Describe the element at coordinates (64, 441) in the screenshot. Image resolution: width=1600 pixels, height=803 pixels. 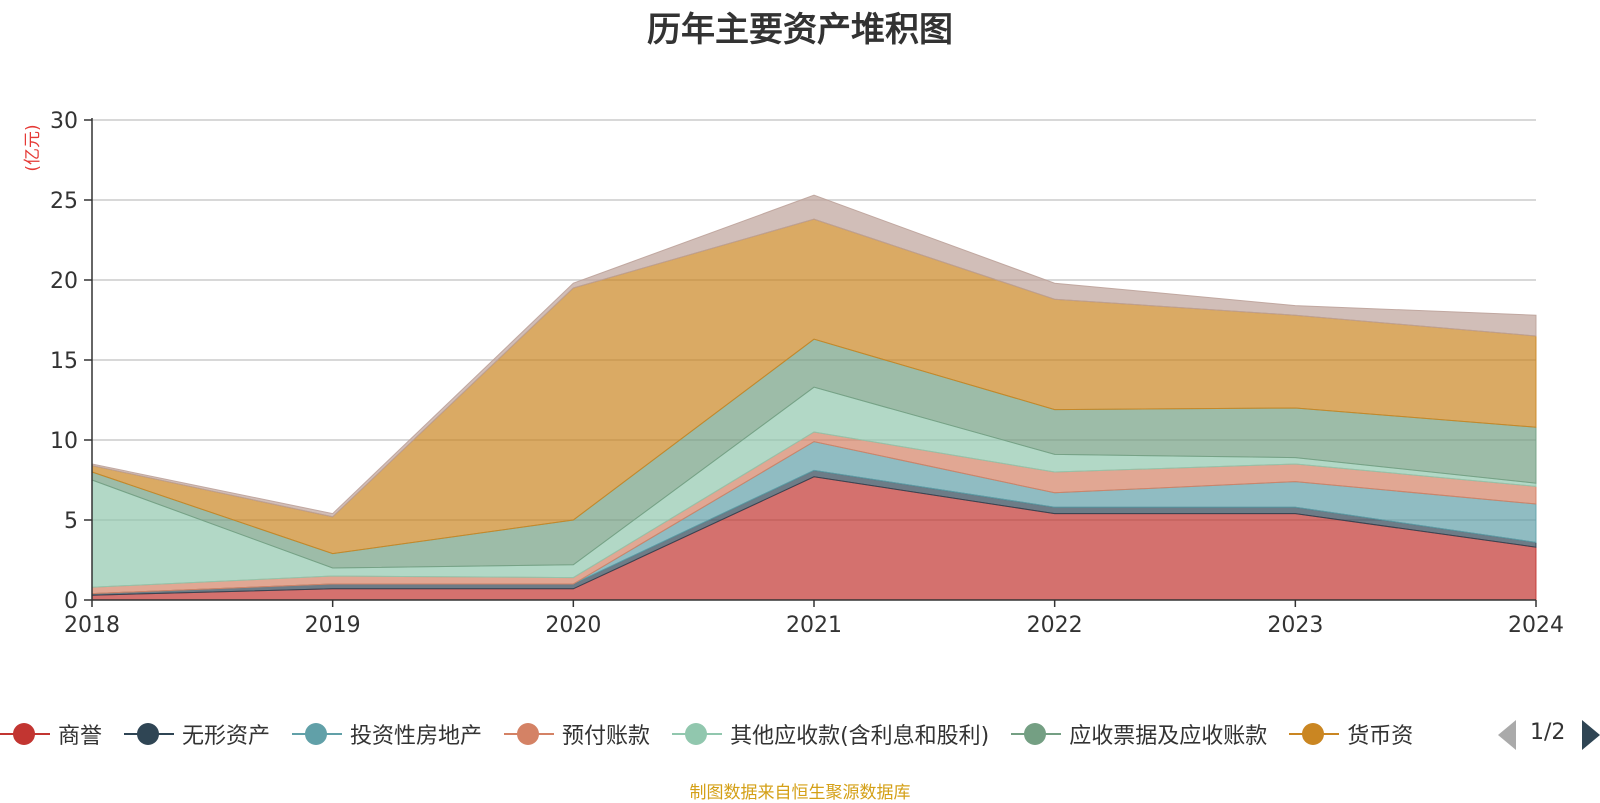
I see `y-tick-label: 10` at that location.